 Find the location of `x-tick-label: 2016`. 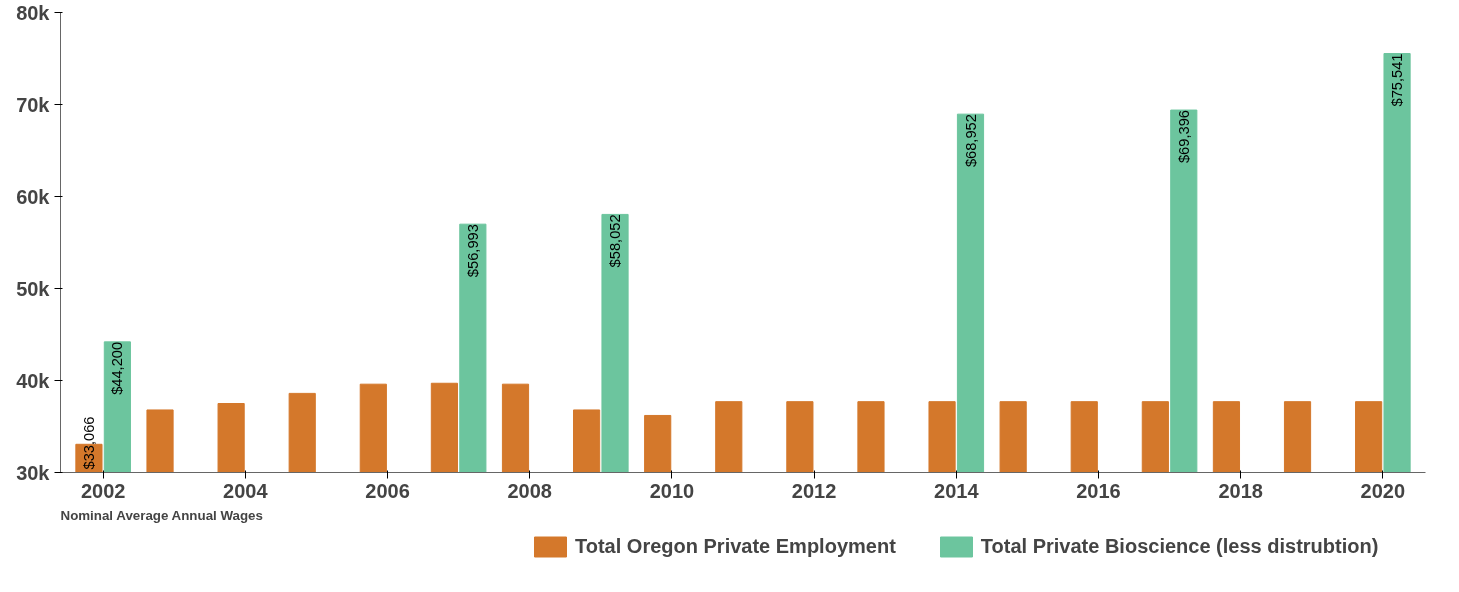

x-tick-label: 2016 is located at coordinates (1098, 490).